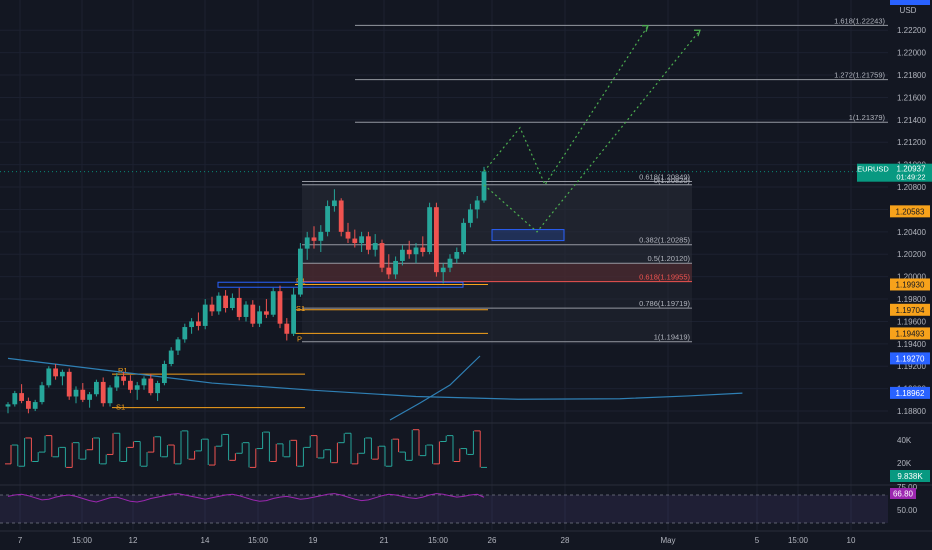 This screenshot has height=550, width=932. Describe the element at coordinates (592, 131) in the screenshot. I see `forecast-line-b` at that location.